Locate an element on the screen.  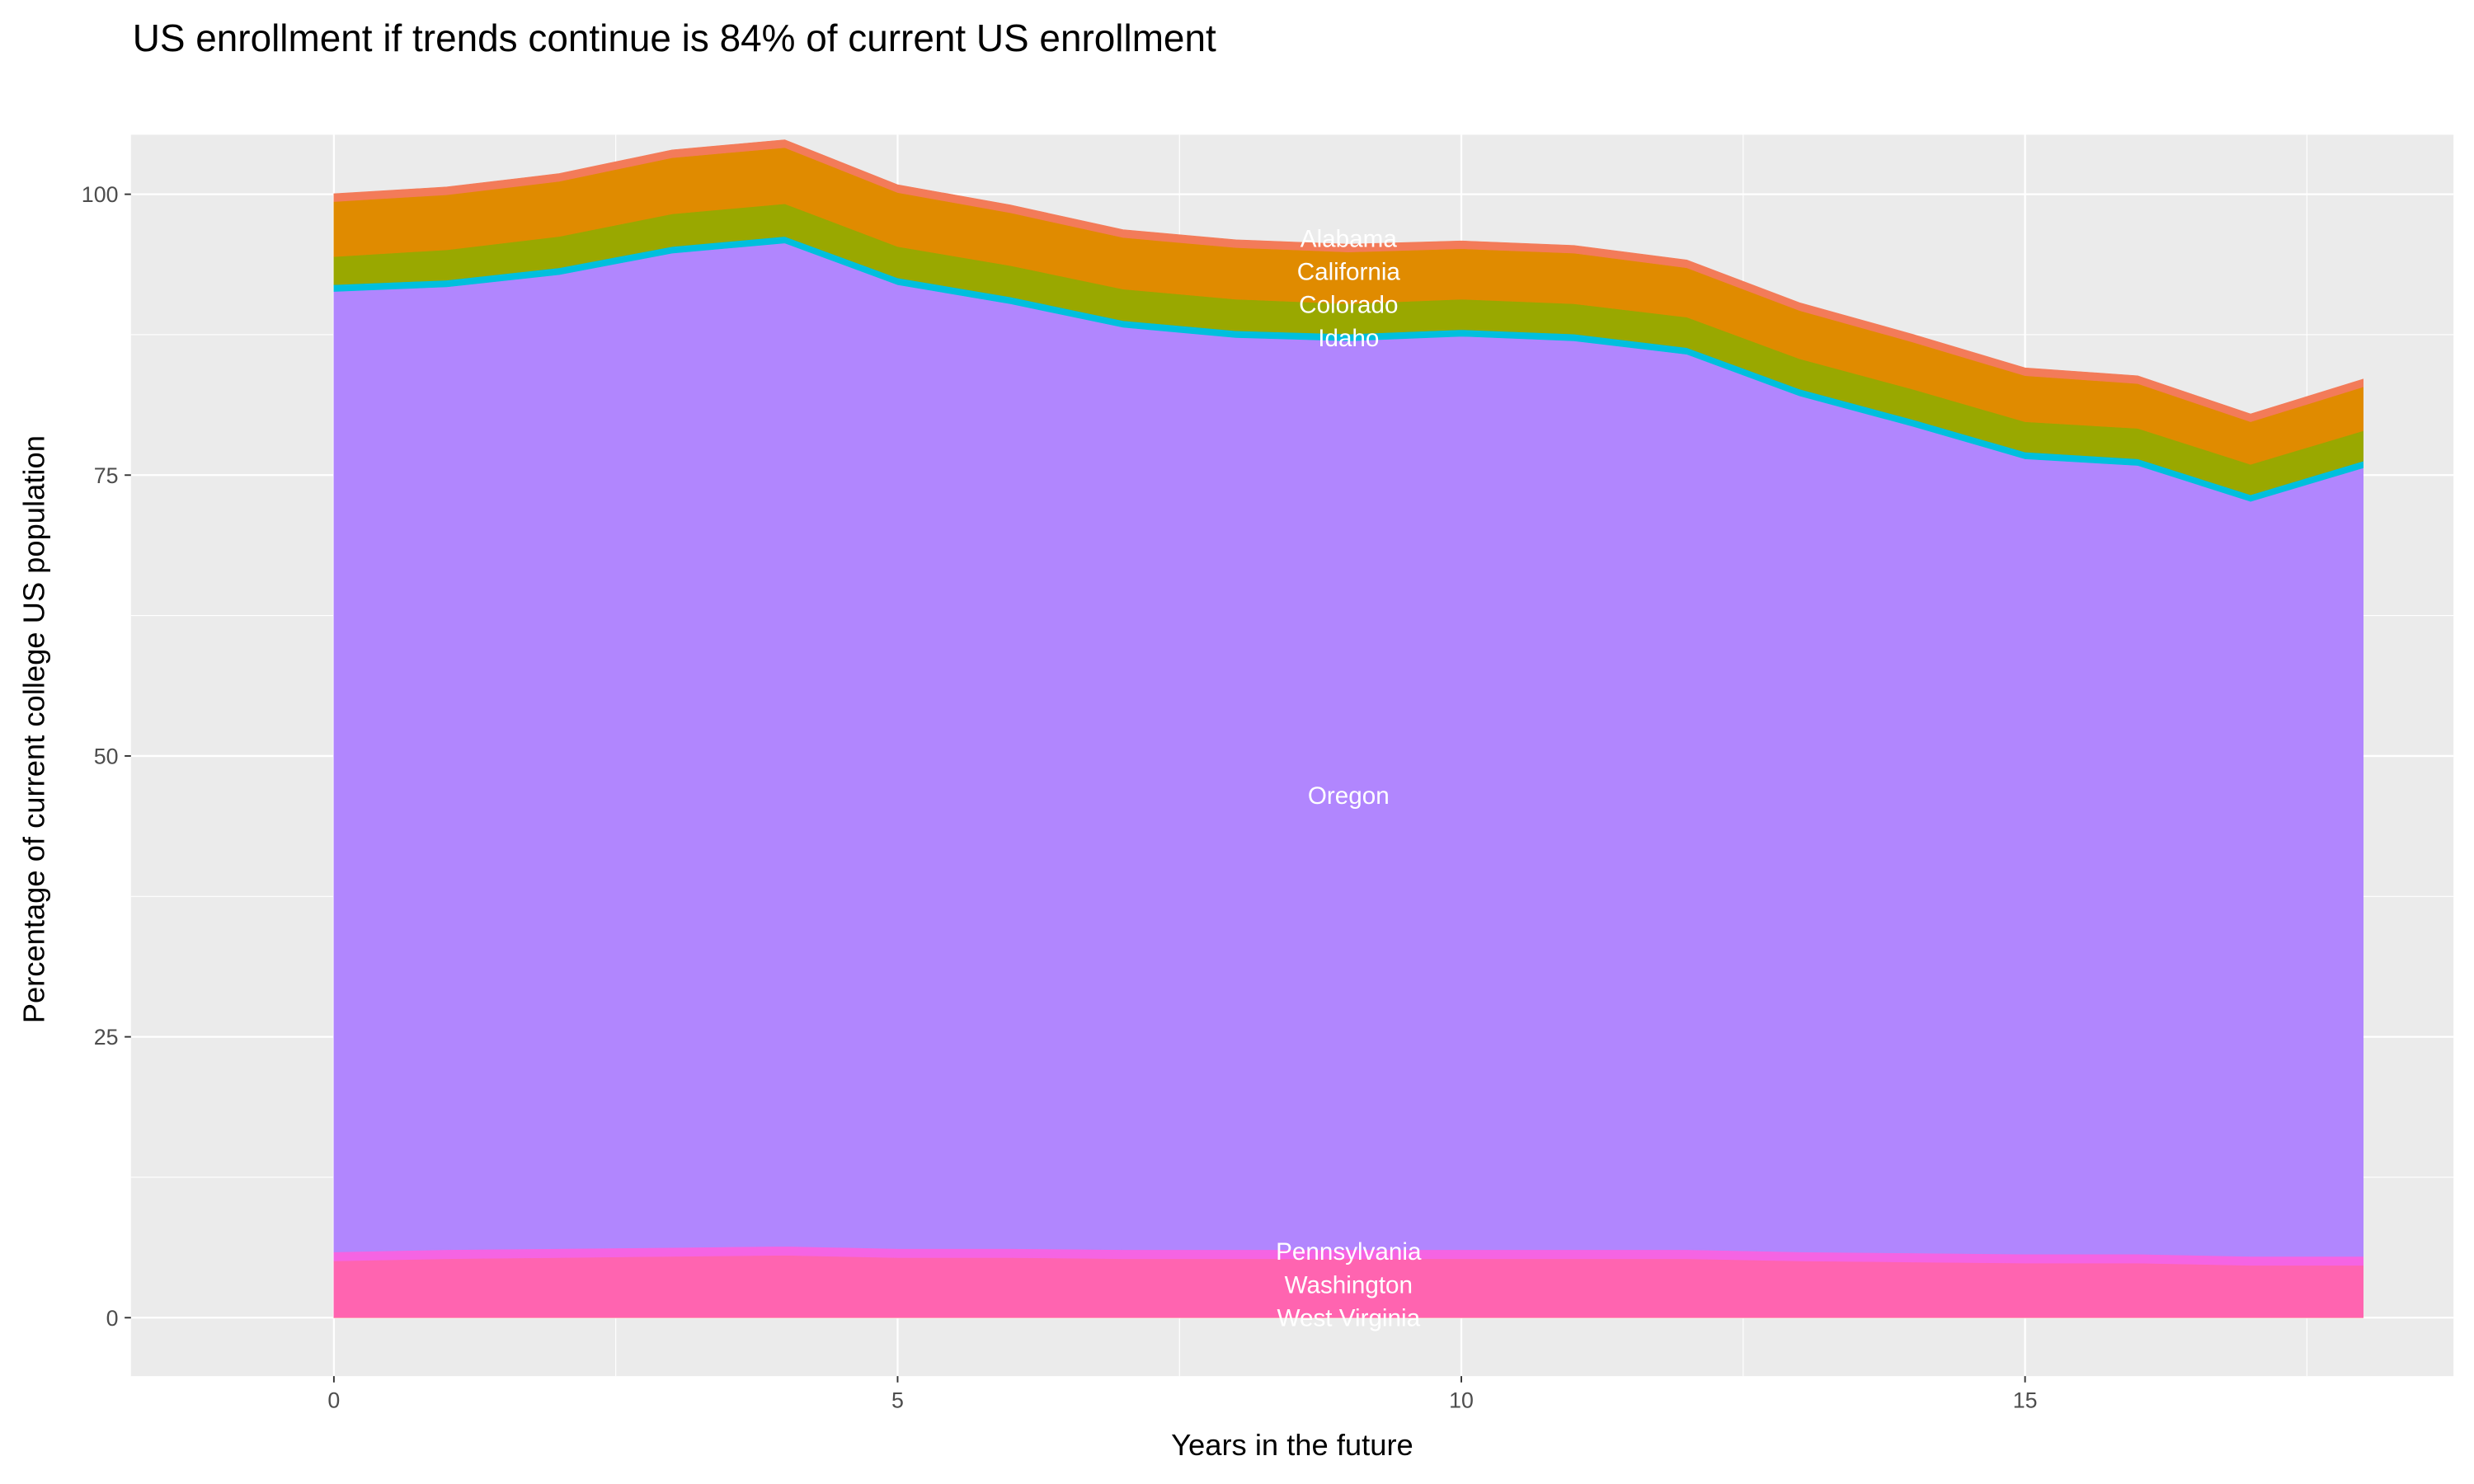
y-axis: 0 25 50 75 100 is located at coordinates (106, 756).